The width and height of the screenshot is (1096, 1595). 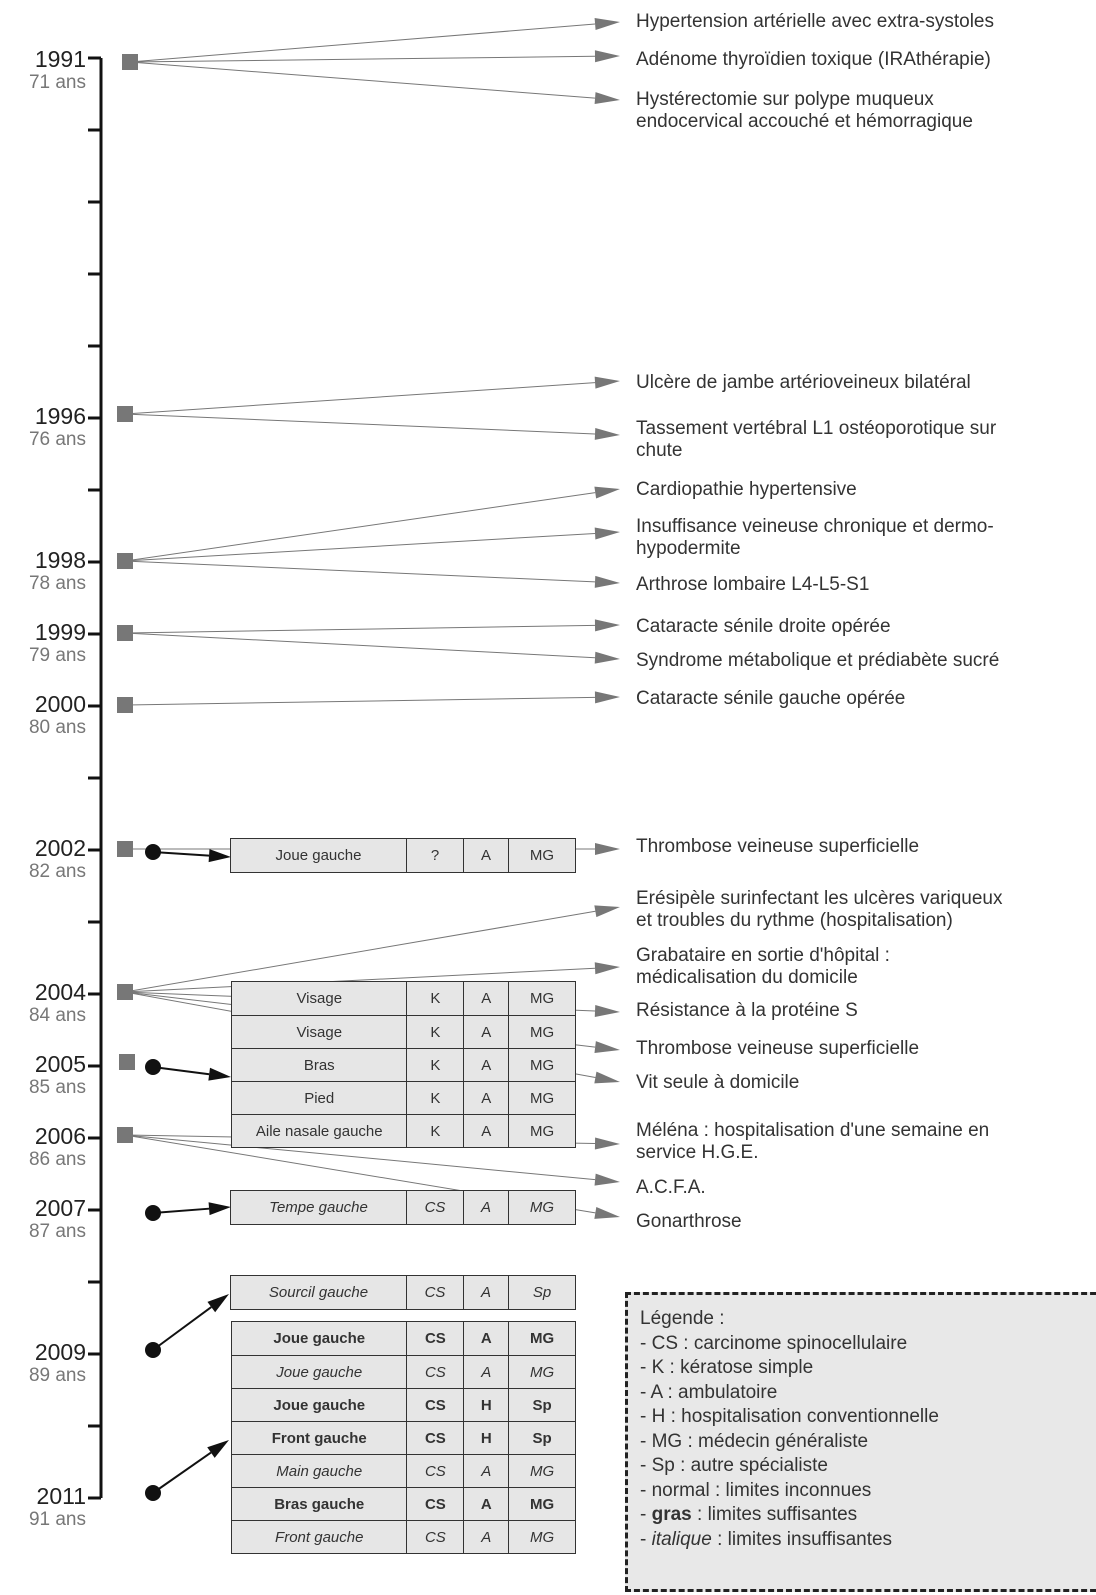 What do you see at coordinates (763, 626) in the screenshot?
I see `event-text: Cataracte sénile droite opérée` at bounding box center [763, 626].